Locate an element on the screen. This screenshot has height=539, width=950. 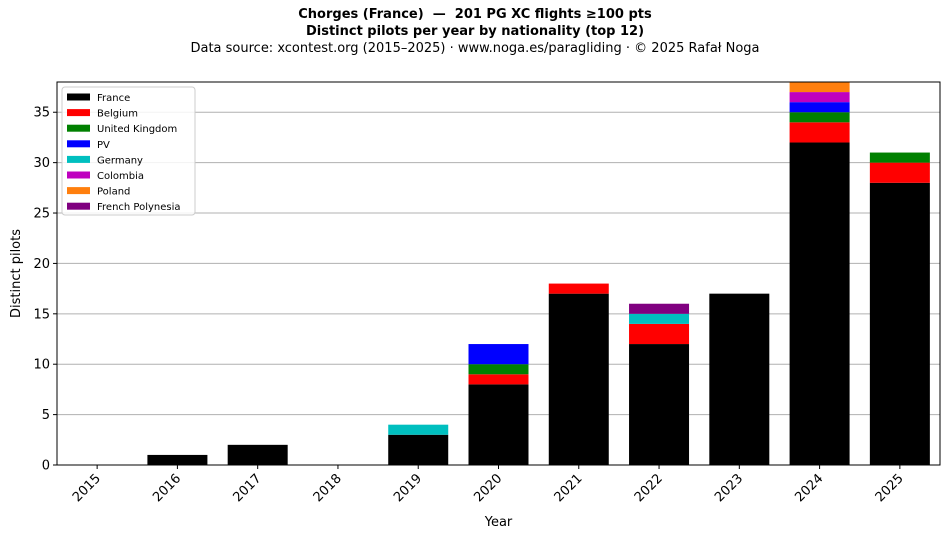
legend-label: France is located at coordinates (113, 98).